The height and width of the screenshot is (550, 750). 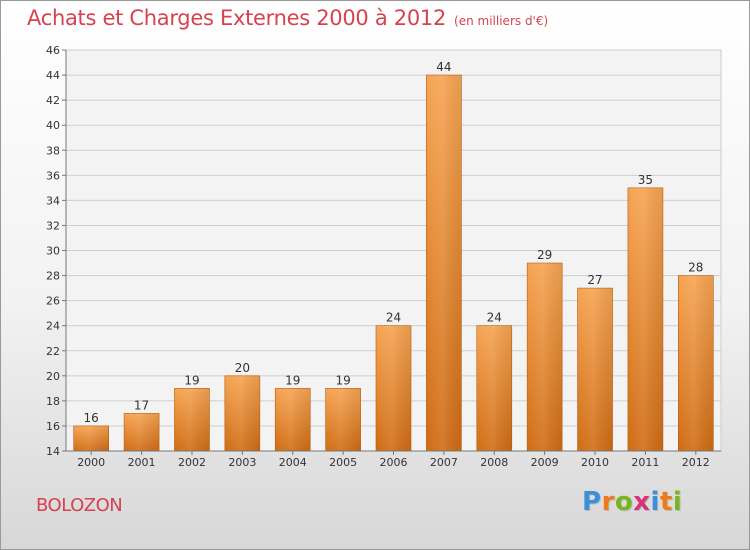 What do you see at coordinates (53, 426) in the screenshot?
I see `y-tick-label: 16` at bounding box center [53, 426].